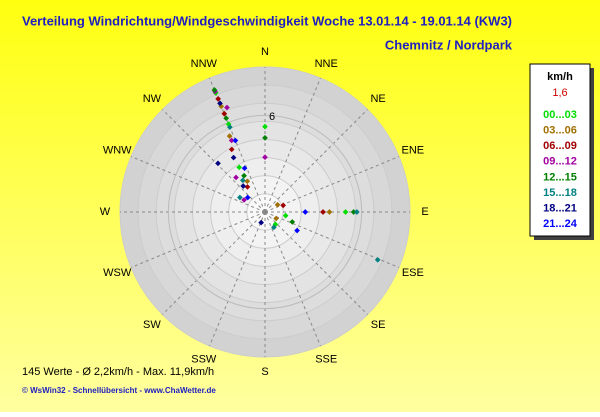 The width and height of the screenshot is (600, 417). What do you see at coordinates (560, 131) in the screenshot?
I see `legend-entry: 03...06` at bounding box center [560, 131].